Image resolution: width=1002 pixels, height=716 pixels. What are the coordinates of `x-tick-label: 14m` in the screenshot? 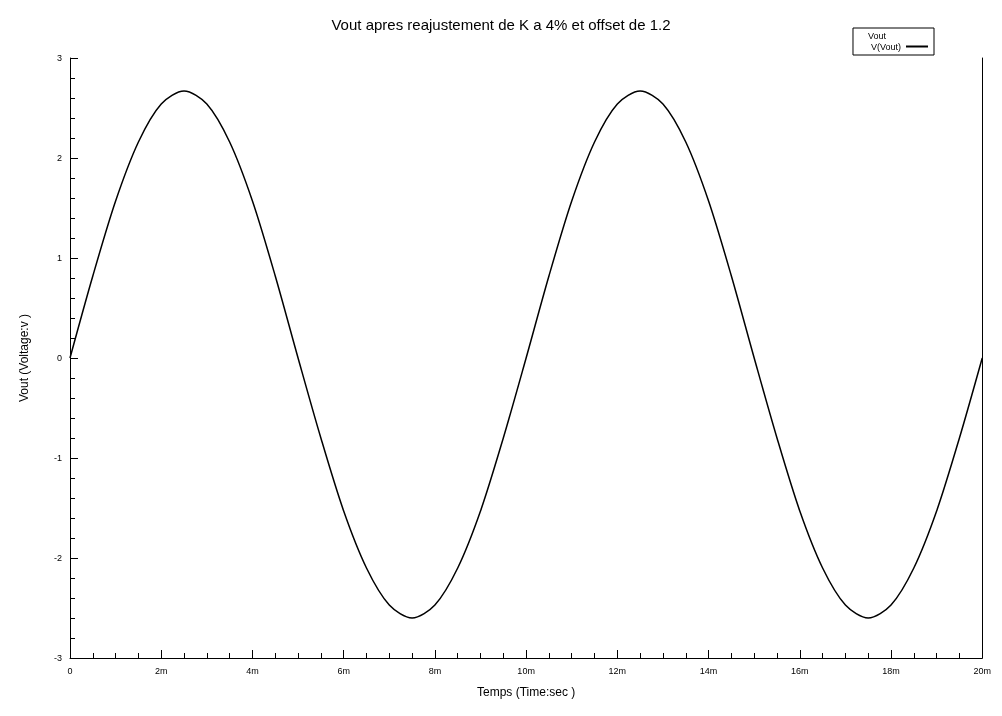 It's located at (708, 670).